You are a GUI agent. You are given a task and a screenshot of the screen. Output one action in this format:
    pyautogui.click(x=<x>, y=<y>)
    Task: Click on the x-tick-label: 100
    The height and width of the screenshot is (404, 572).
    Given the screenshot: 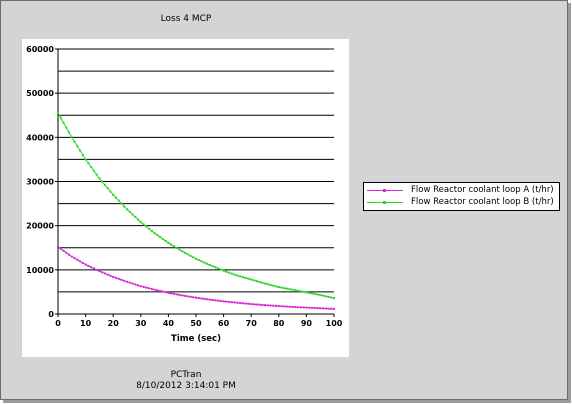 What is the action you would take?
    pyautogui.click(x=334, y=323)
    